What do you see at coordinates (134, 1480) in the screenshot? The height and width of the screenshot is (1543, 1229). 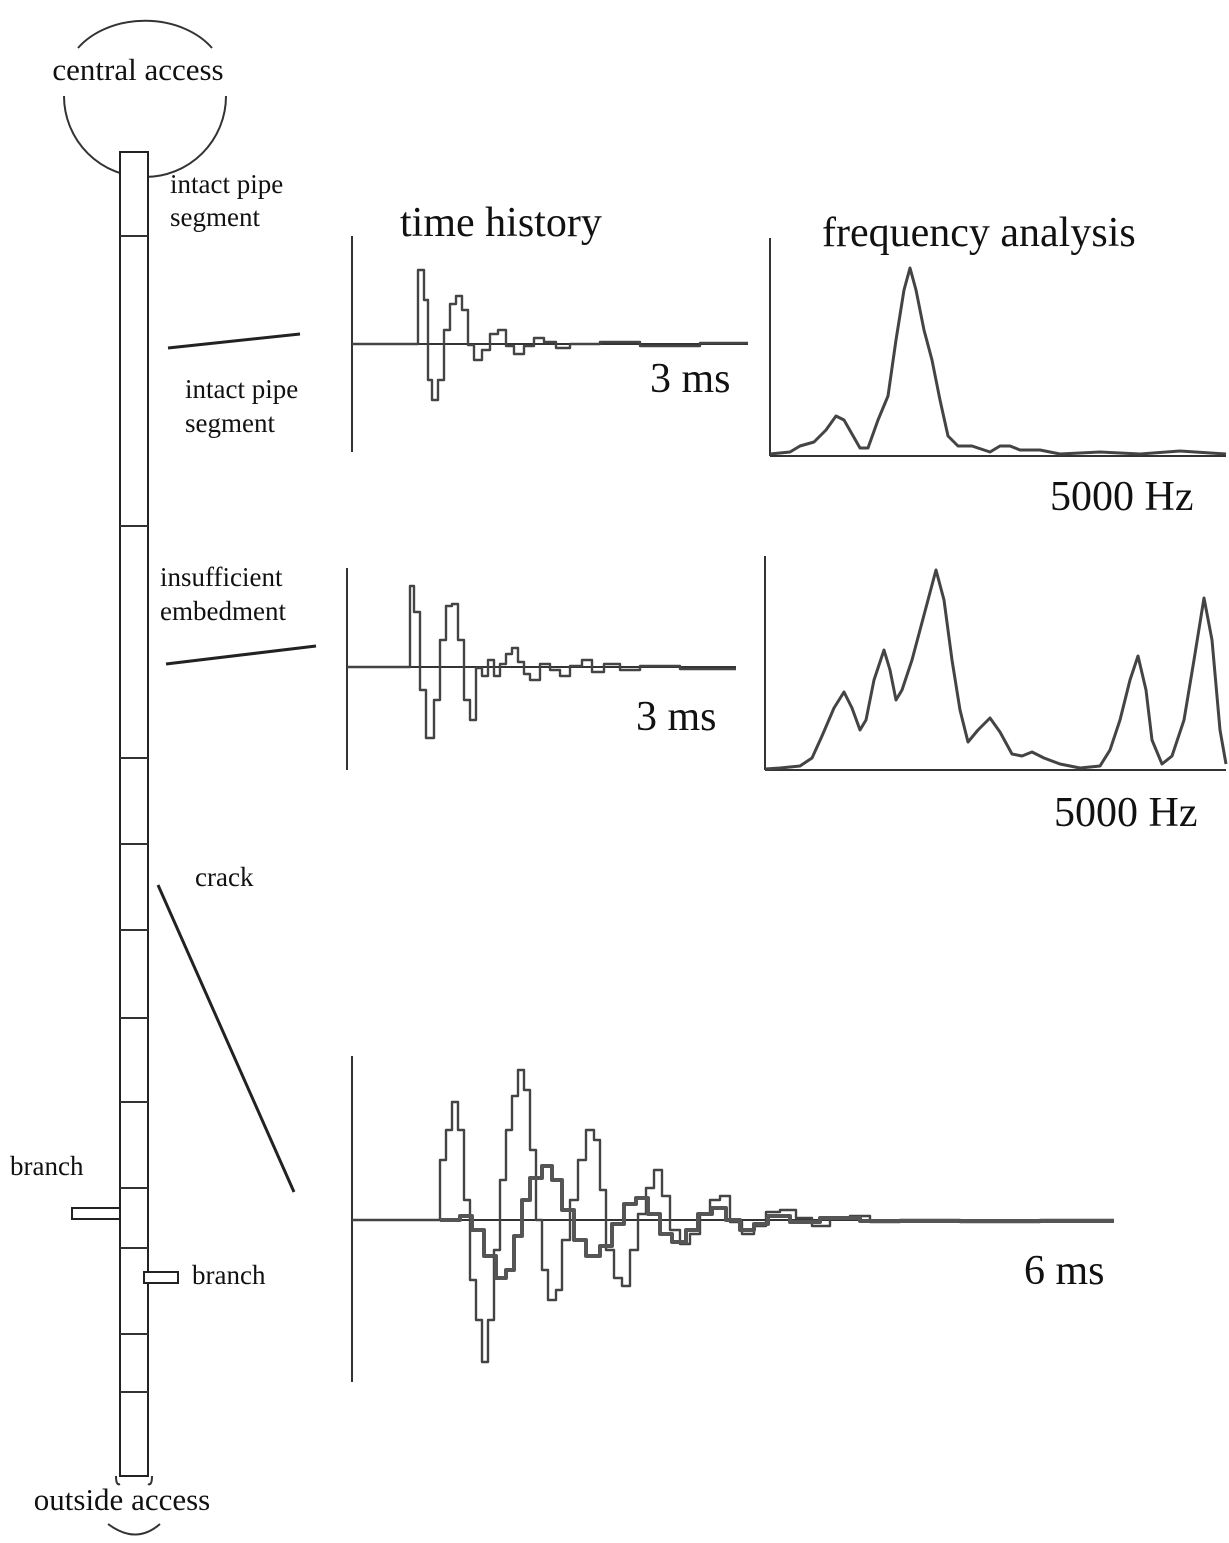 I see `pipe-end` at bounding box center [134, 1480].